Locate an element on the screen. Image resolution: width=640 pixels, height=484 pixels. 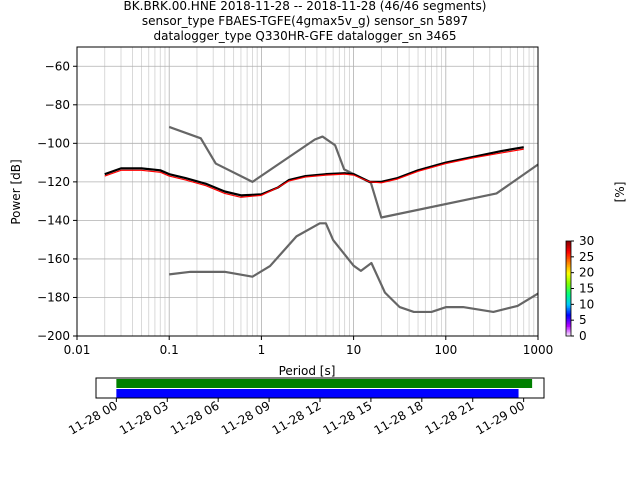
colorbar-tick-label: 10 is located at coordinates (586, 304).